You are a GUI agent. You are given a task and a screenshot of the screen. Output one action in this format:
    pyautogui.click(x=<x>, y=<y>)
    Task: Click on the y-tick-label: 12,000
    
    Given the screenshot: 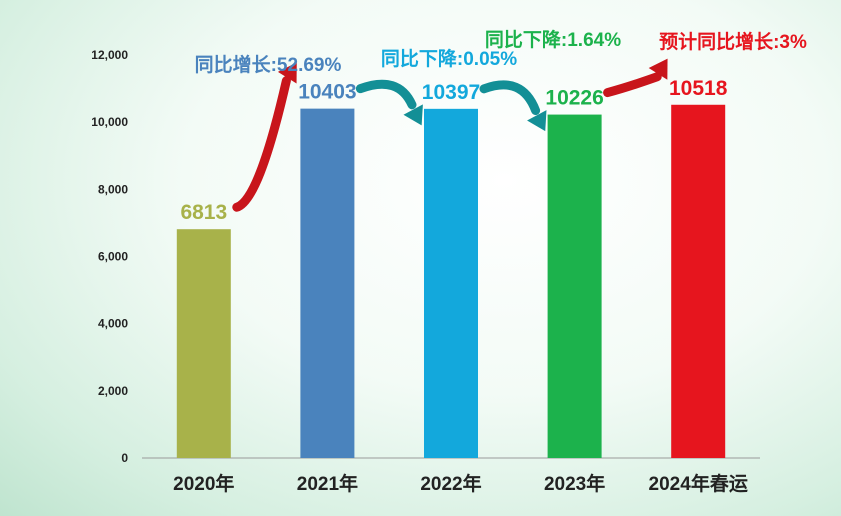 What is the action you would take?
    pyautogui.click(x=109, y=55)
    